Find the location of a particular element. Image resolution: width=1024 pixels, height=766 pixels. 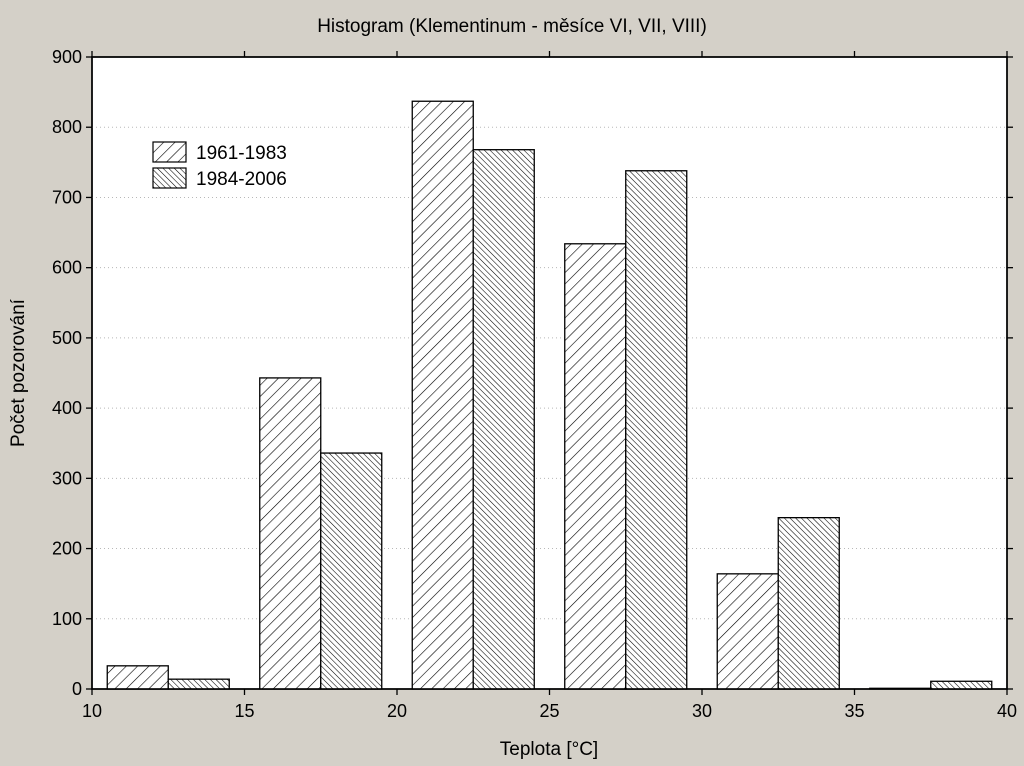

y-tick-label: 300 is located at coordinates (67, 478).